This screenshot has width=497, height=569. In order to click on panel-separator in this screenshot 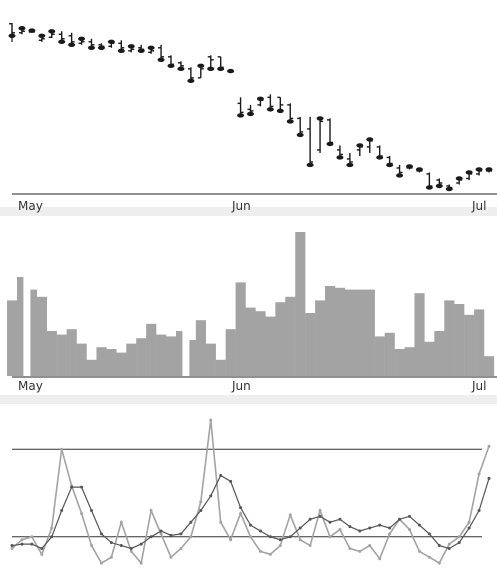, I will do `click(248, 399)`.